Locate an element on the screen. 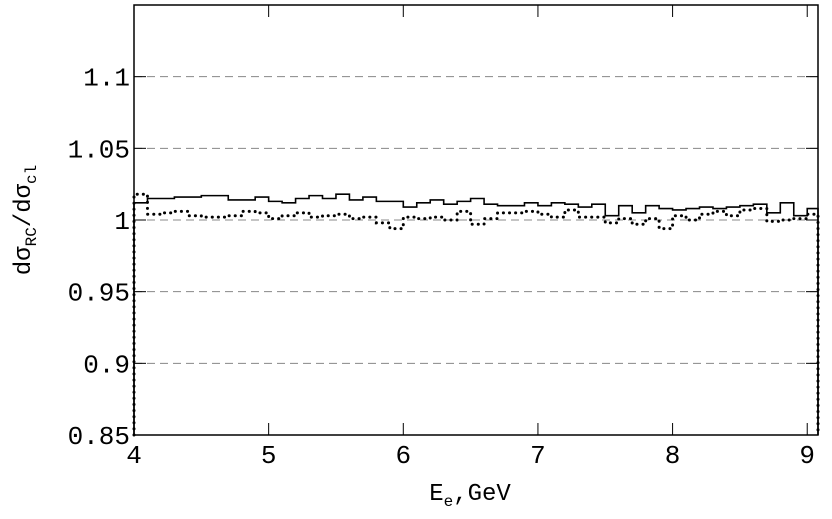 Image resolution: width=832 pixels, height=519 pixels. x-label-part: E is located at coordinates (436, 494).